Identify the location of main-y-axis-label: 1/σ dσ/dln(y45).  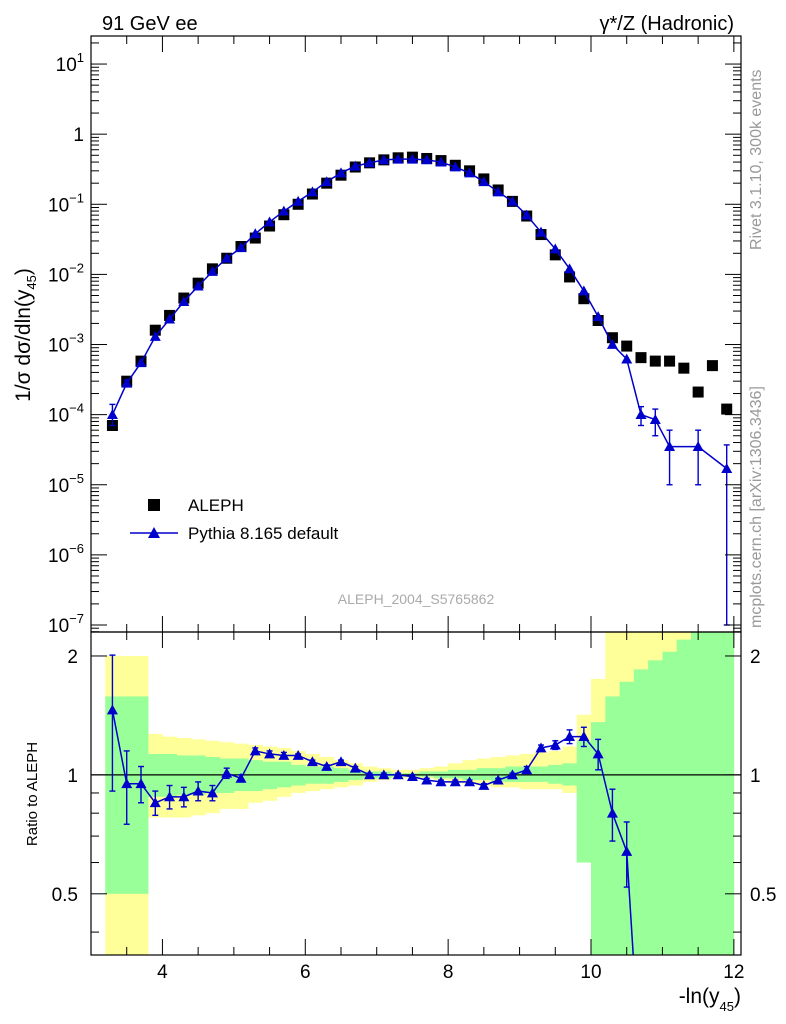
(25, 335).